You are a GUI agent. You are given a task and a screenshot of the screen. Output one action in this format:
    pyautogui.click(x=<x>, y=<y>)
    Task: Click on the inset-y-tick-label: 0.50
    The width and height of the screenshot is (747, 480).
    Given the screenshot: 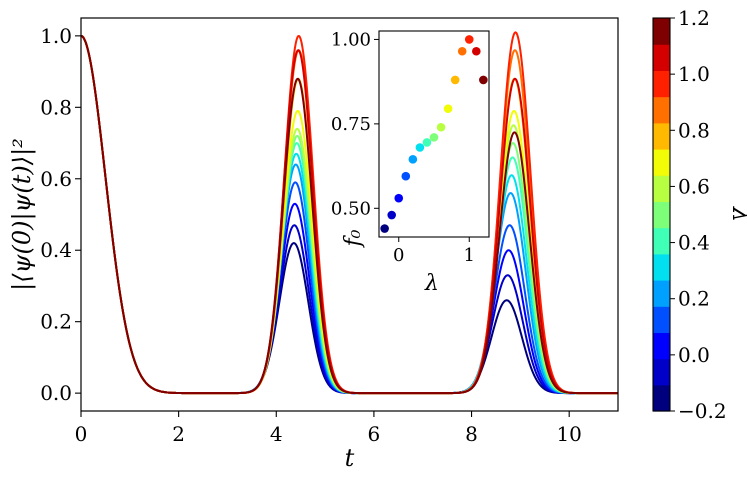 What is the action you would take?
    pyautogui.click(x=351, y=208)
    